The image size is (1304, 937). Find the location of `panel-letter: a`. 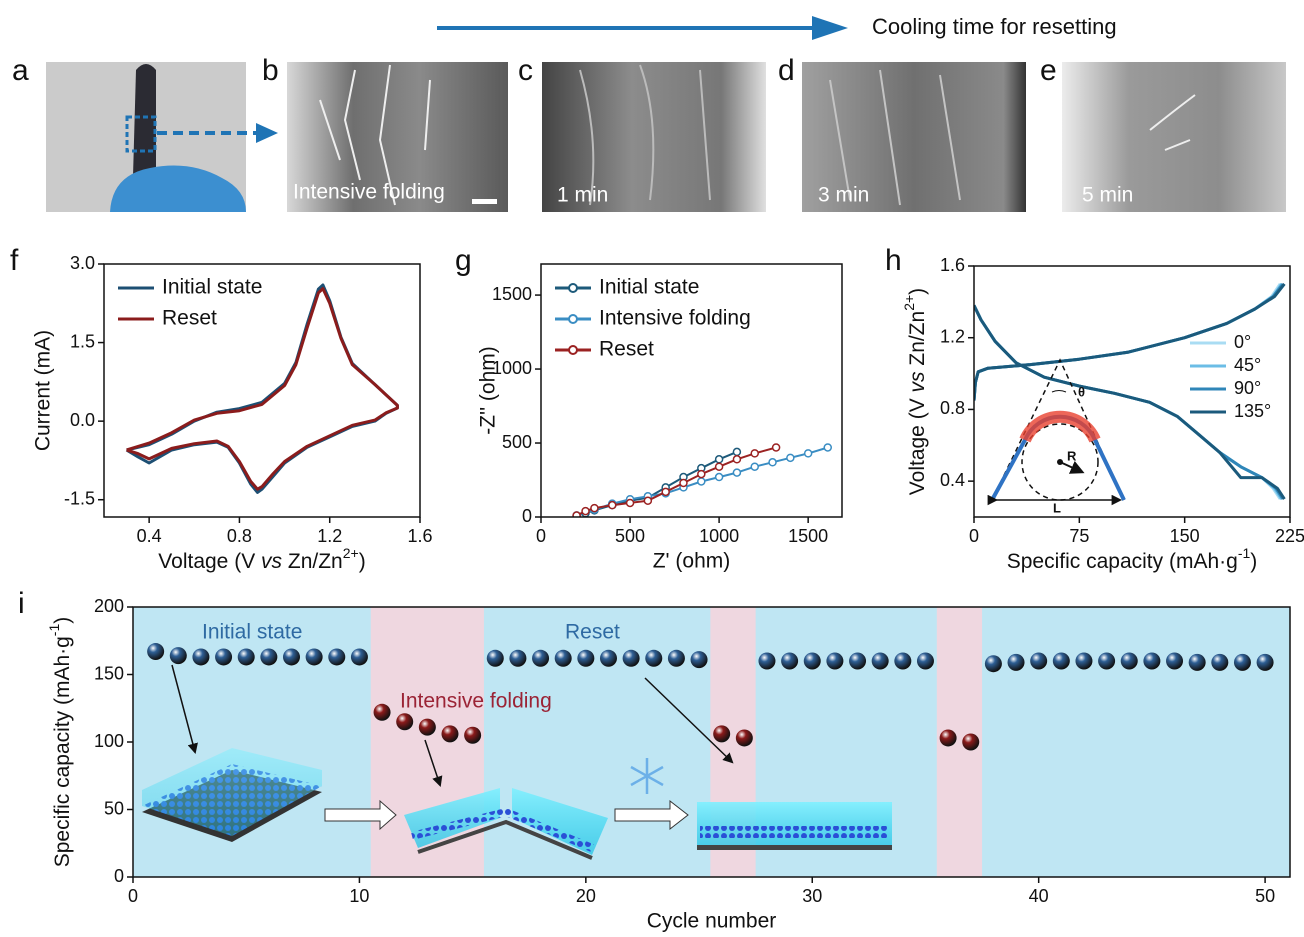

panel-letter: a is located at coordinates (20, 70).